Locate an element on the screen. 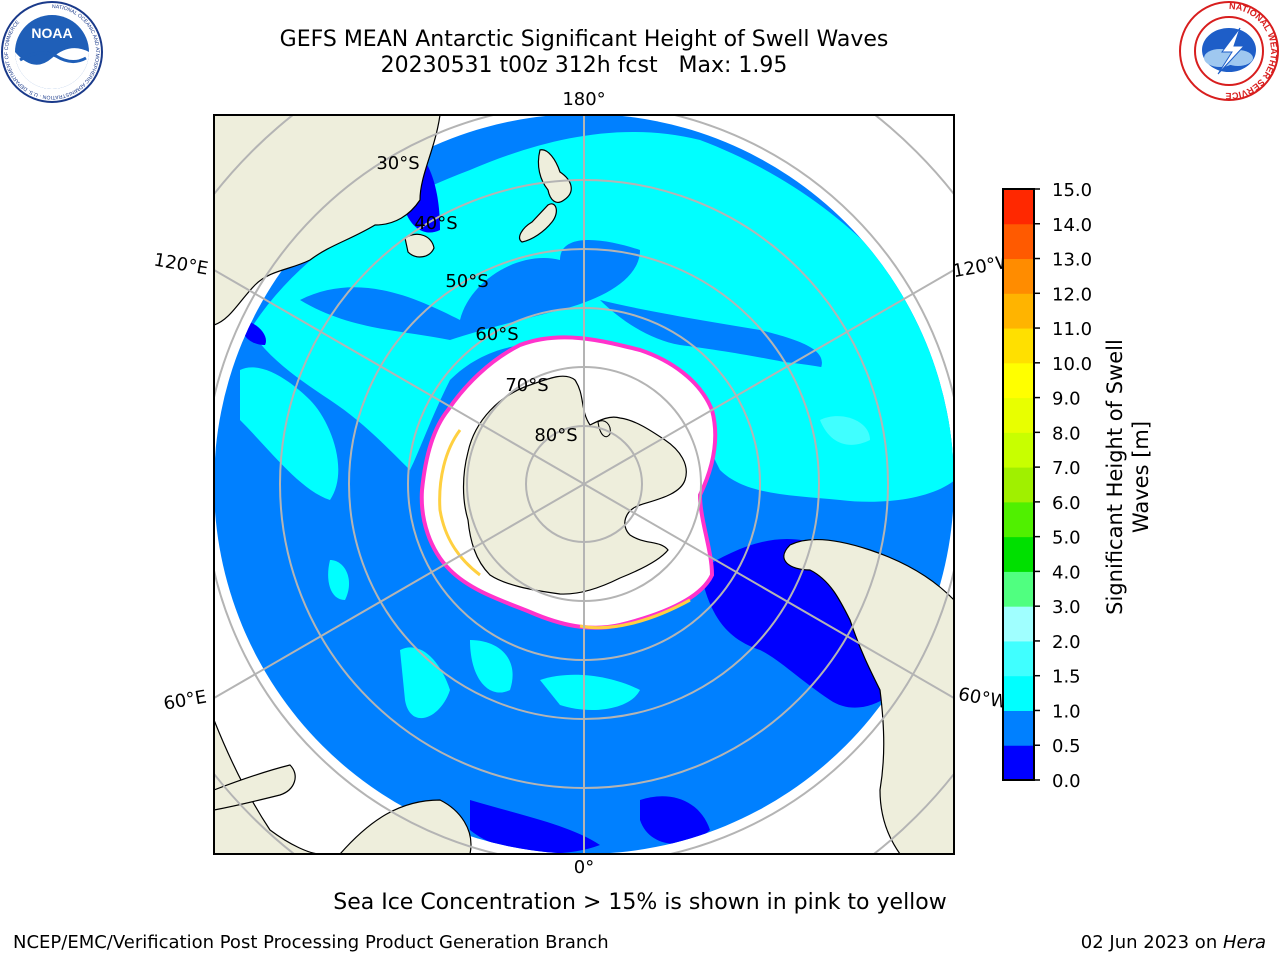 Image resolution: width=1280 pixels, height=960 pixels. noaa-logo-text: NOAA is located at coordinates (51, 33).